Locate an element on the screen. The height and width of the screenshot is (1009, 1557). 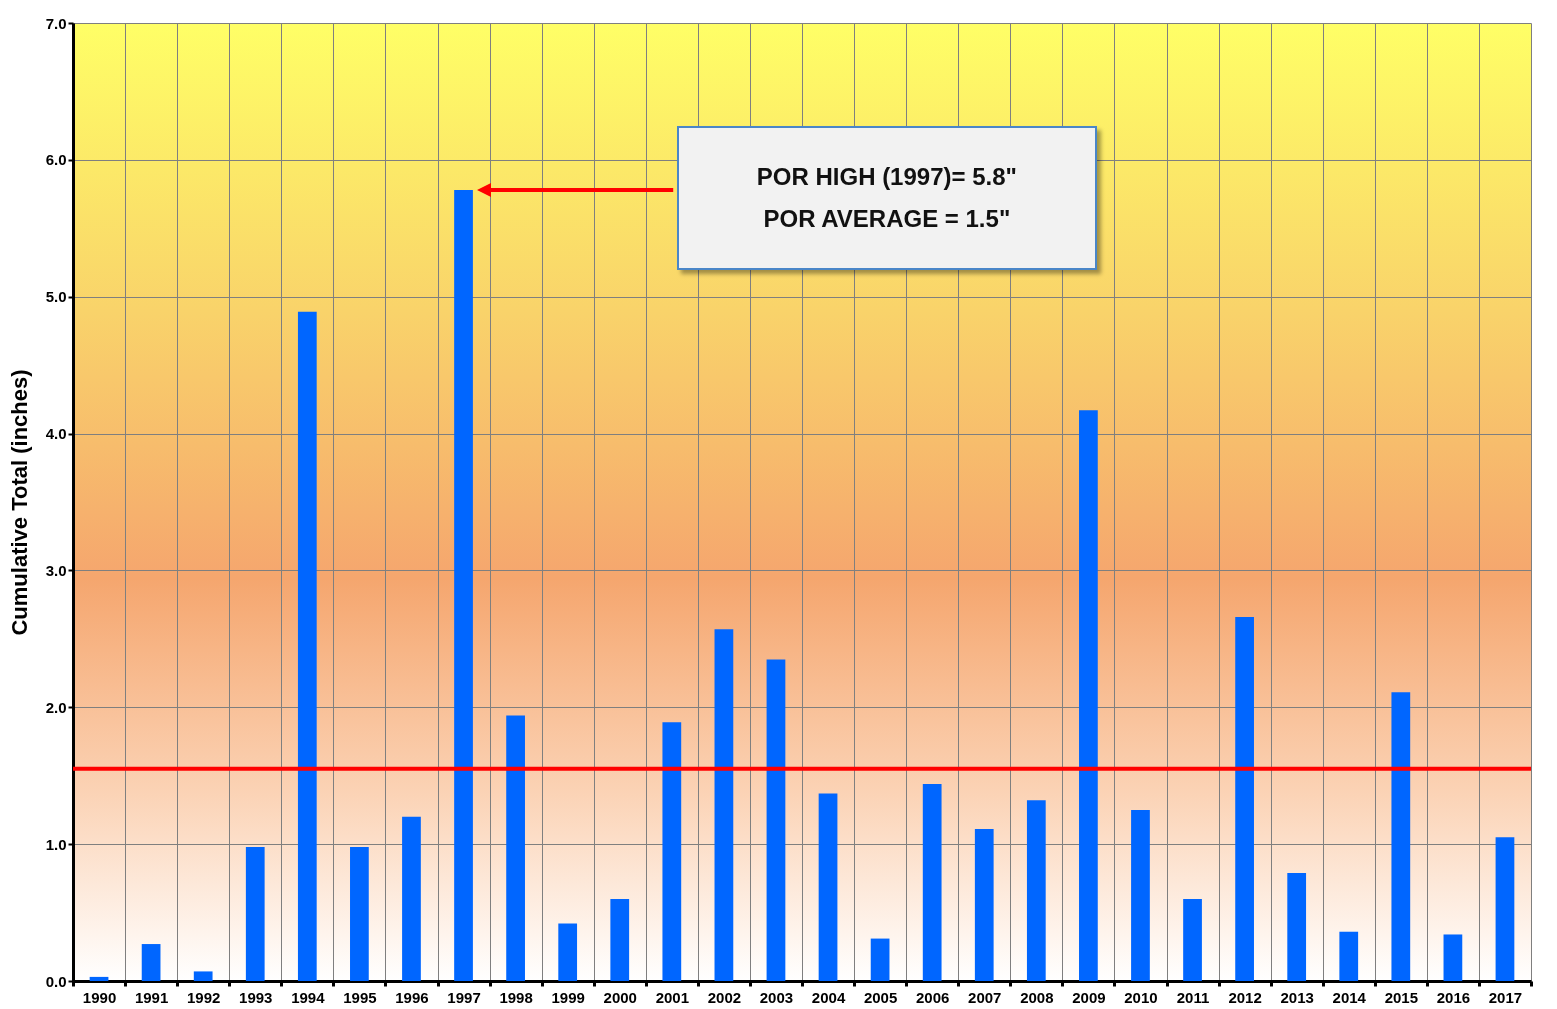
y-tick-label: 1.0 is located at coordinates (56, 844).